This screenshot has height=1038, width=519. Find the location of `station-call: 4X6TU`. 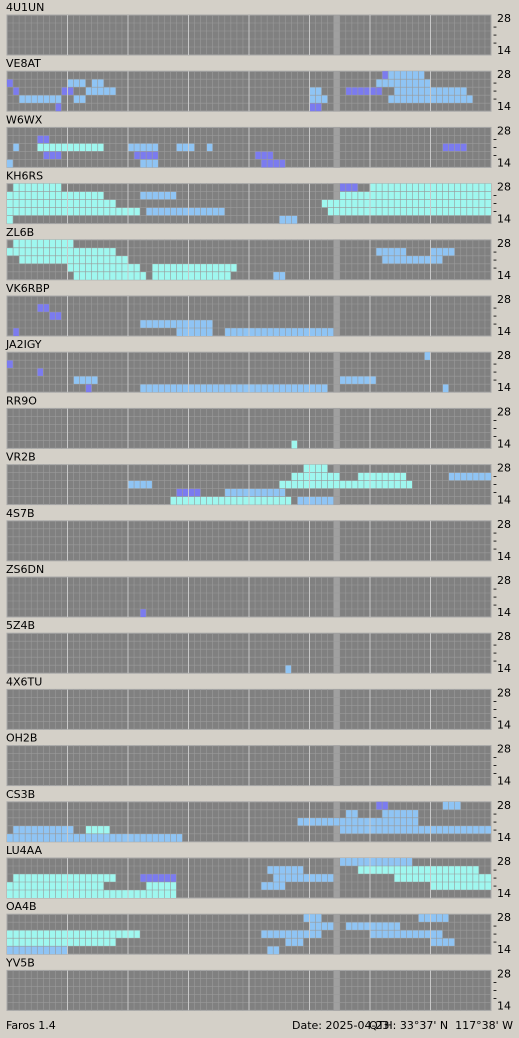

station-call: 4X6TU is located at coordinates (24, 681).